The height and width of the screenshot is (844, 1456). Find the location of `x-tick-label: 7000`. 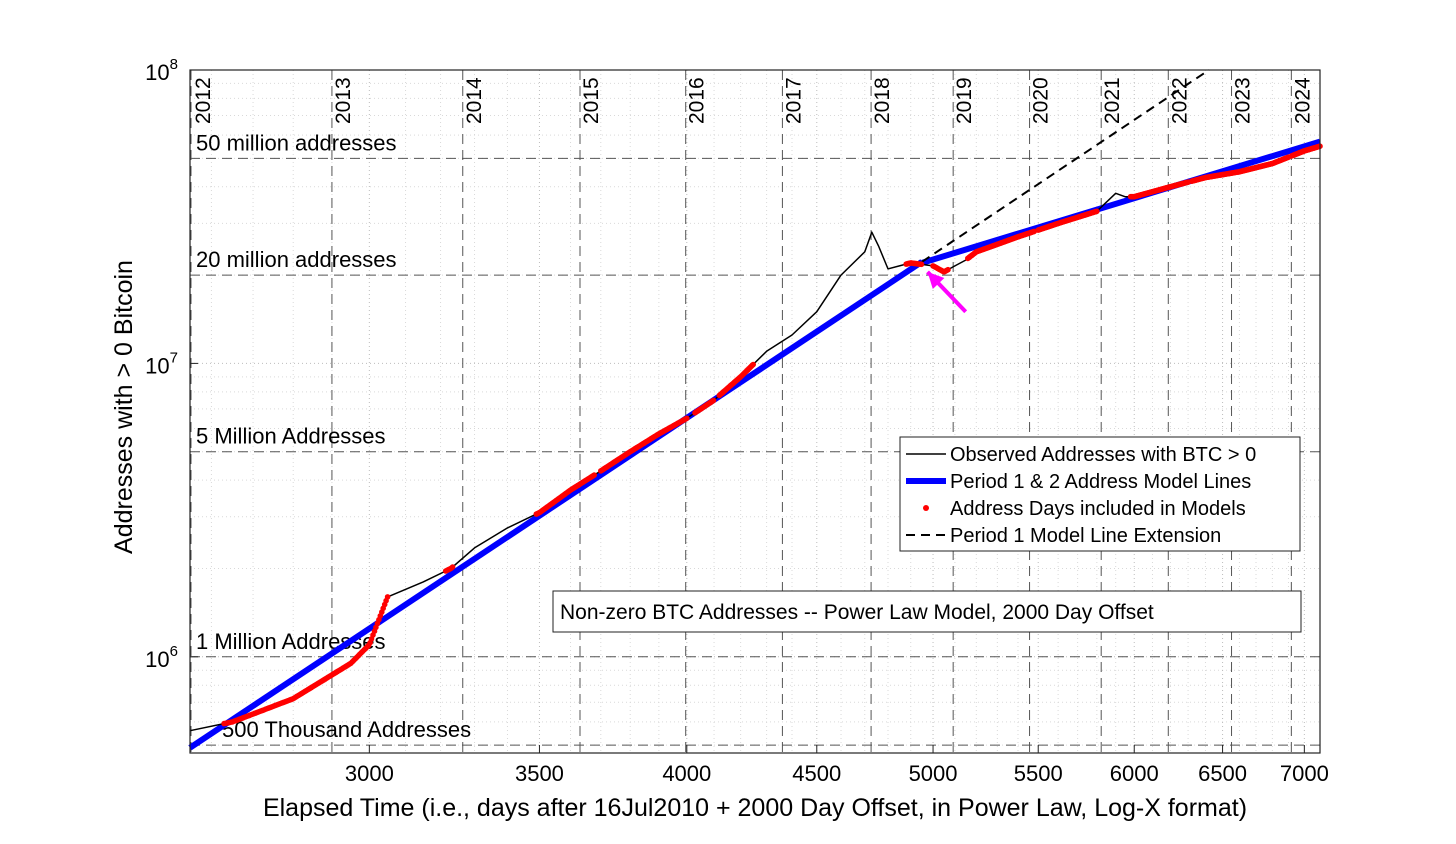

x-tick-label: 7000 is located at coordinates (1304, 773).